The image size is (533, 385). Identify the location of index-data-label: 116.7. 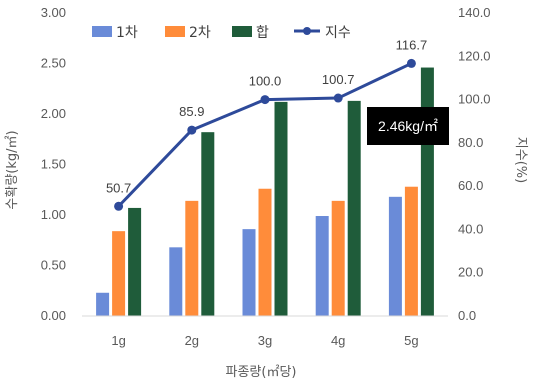
(412, 44).